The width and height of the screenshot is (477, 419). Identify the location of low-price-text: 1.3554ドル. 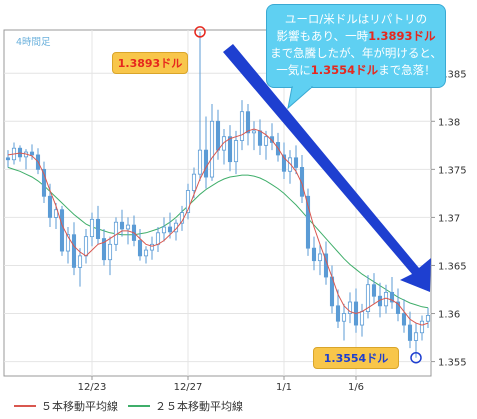
(356, 358).